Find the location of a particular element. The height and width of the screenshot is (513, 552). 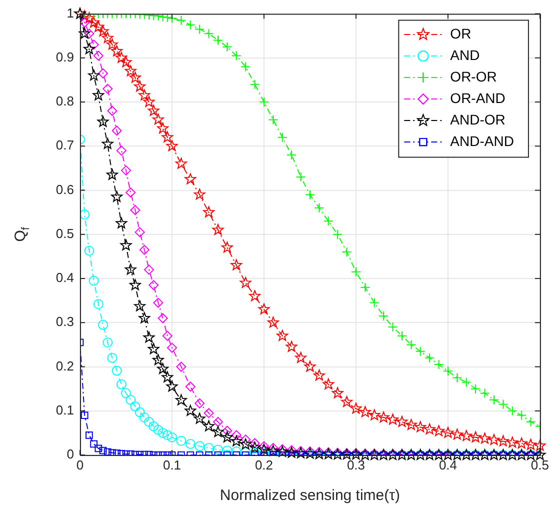

x-tick-label: 0 is located at coordinates (80, 464).